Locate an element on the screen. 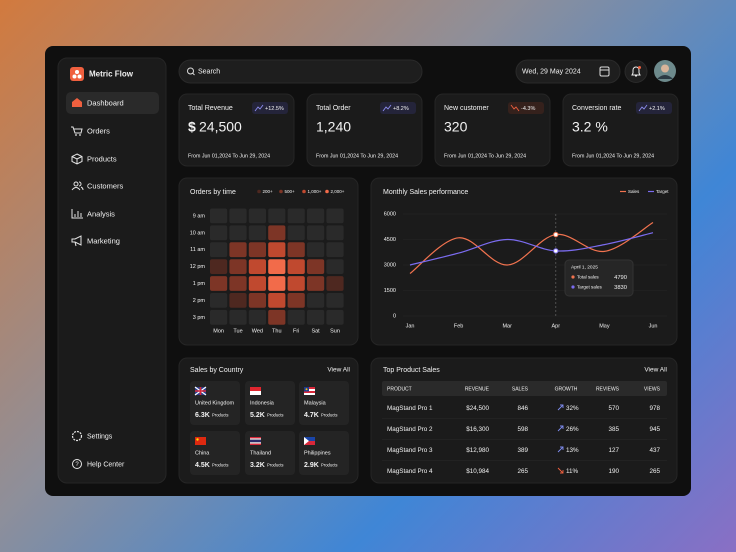 This screenshot has width=736, height=552. bell-icon is located at coordinates (636, 71).